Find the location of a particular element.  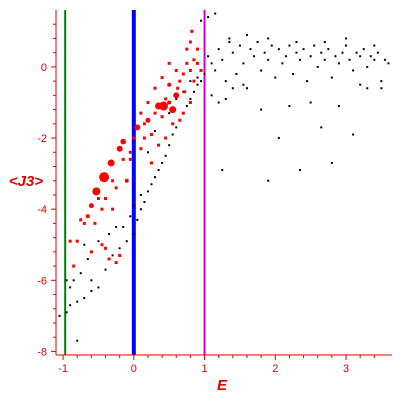

x-tick-label: -1 is located at coordinates (63, 369).